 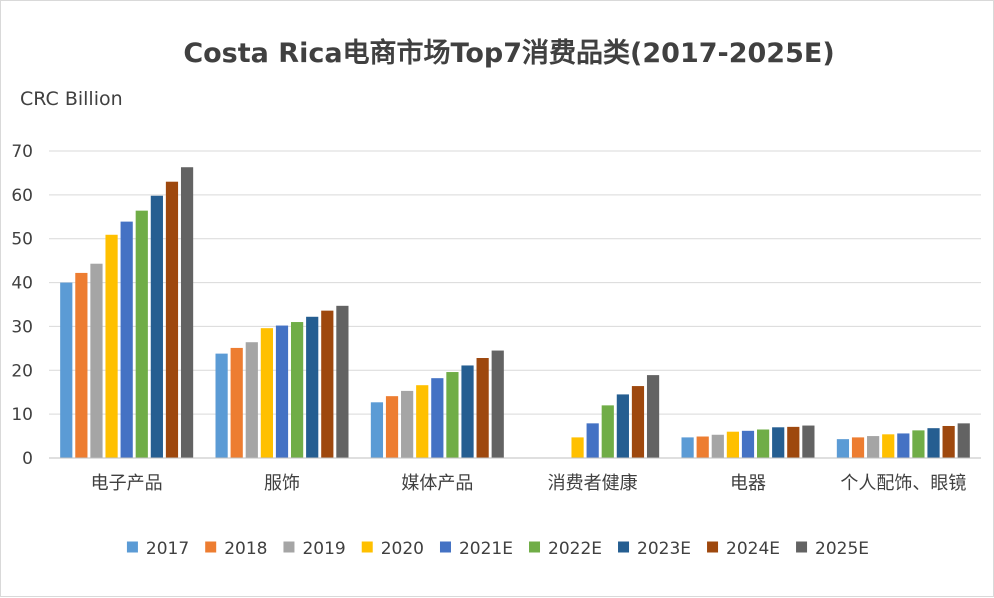 I want to click on legend-label: 2023E, so click(x=664, y=549).